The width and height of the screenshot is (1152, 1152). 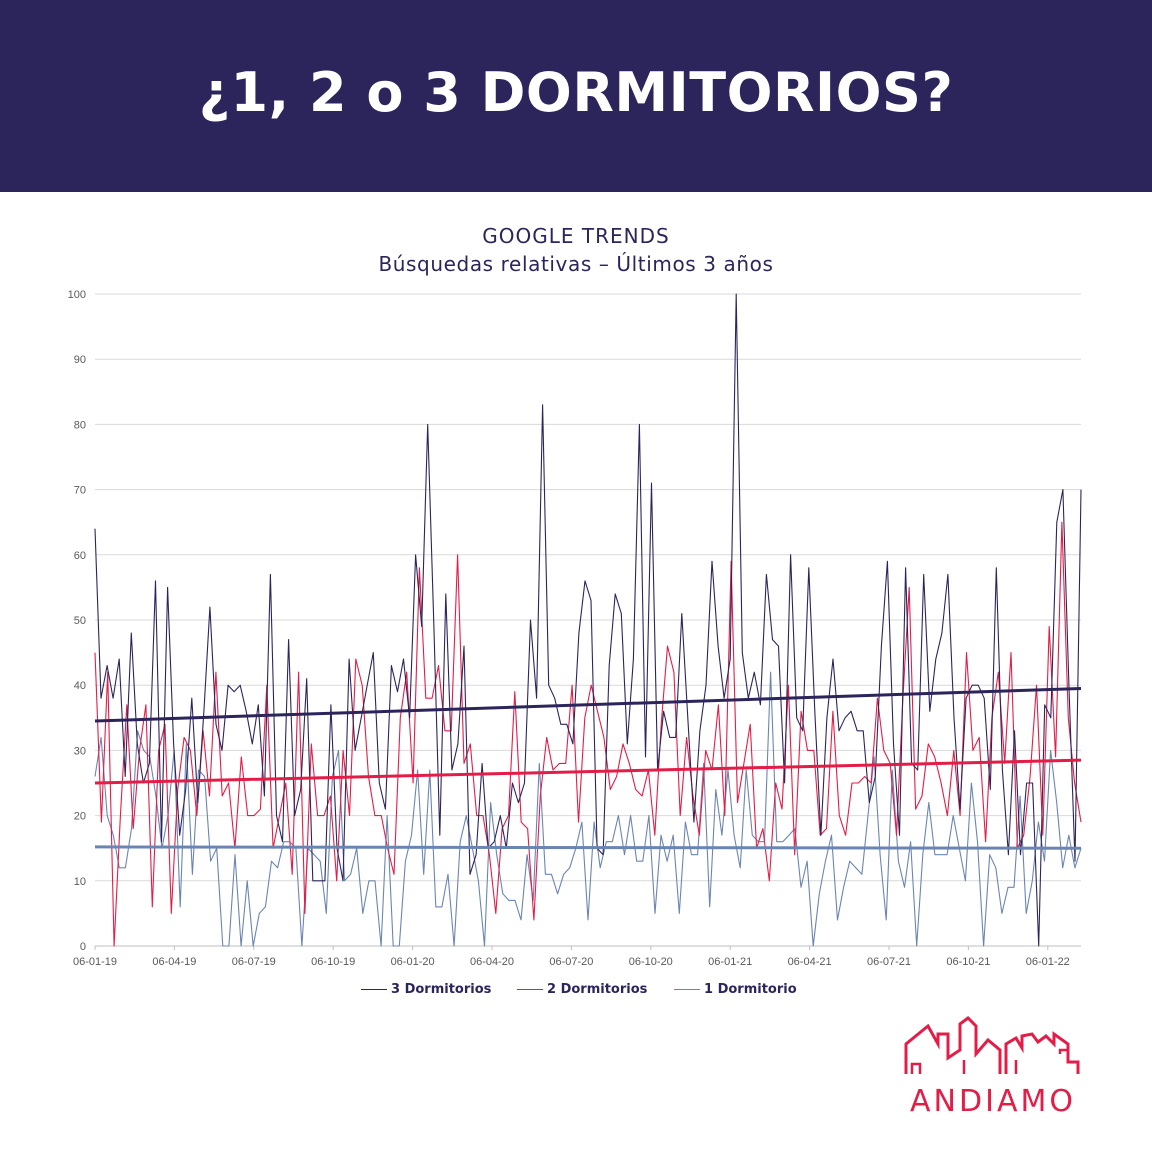 I want to click on y-tick-label: 70, so click(x=80, y=491).